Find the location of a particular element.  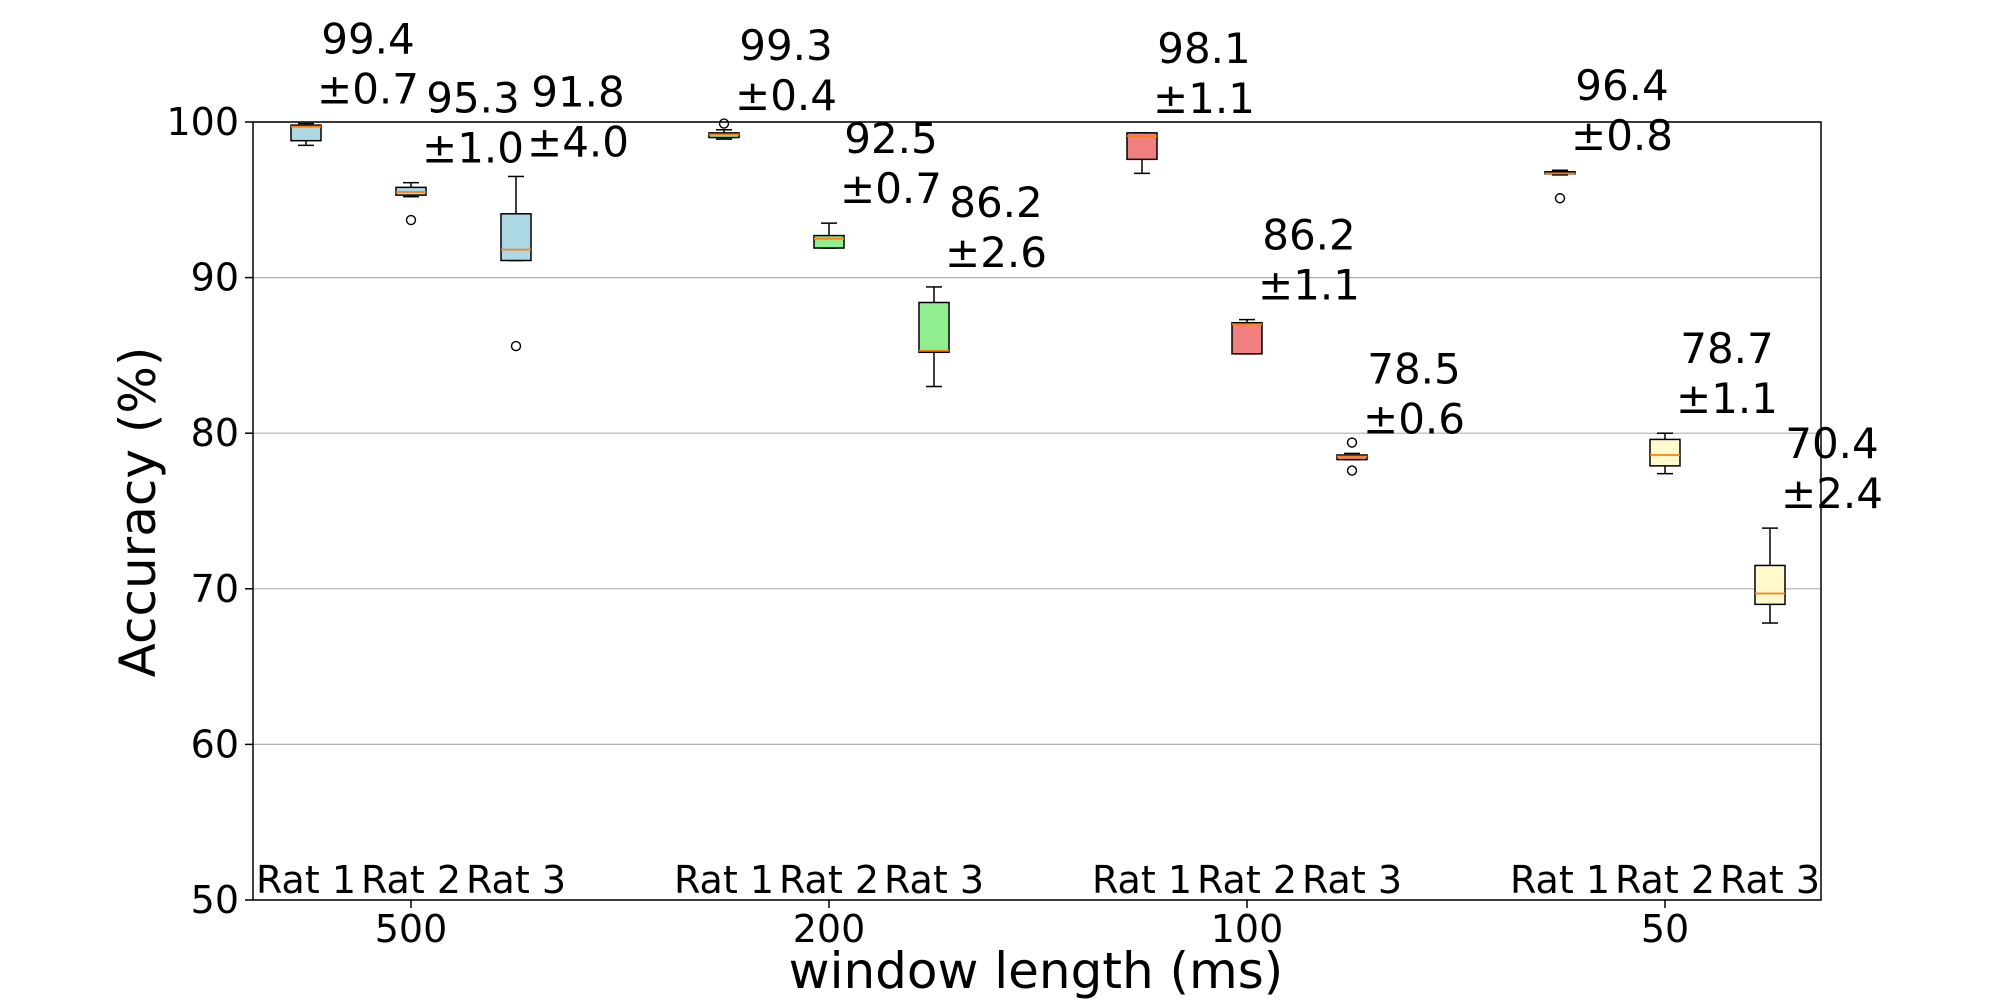

stat-mean-label: 99.4 is located at coordinates (368, 39).